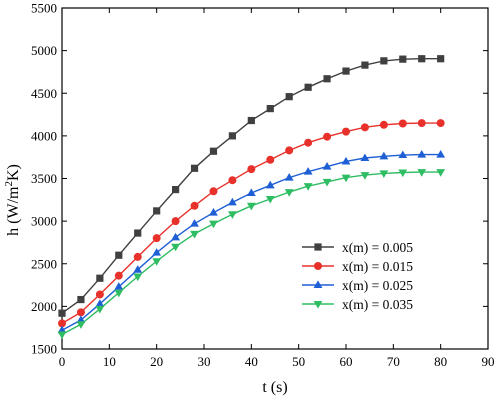 The image size is (498, 404). I want to click on legend-item: x(m) = 0.005, so click(357, 247).